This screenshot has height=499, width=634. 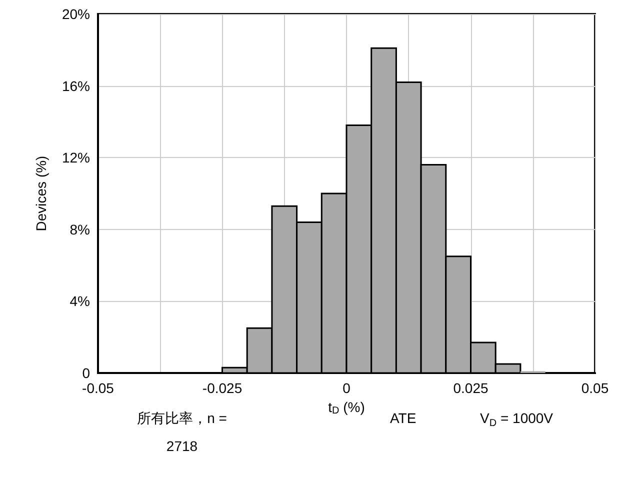 What do you see at coordinates (76, 158) in the screenshot?
I see `y-tick-label: 12%` at bounding box center [76, 158].